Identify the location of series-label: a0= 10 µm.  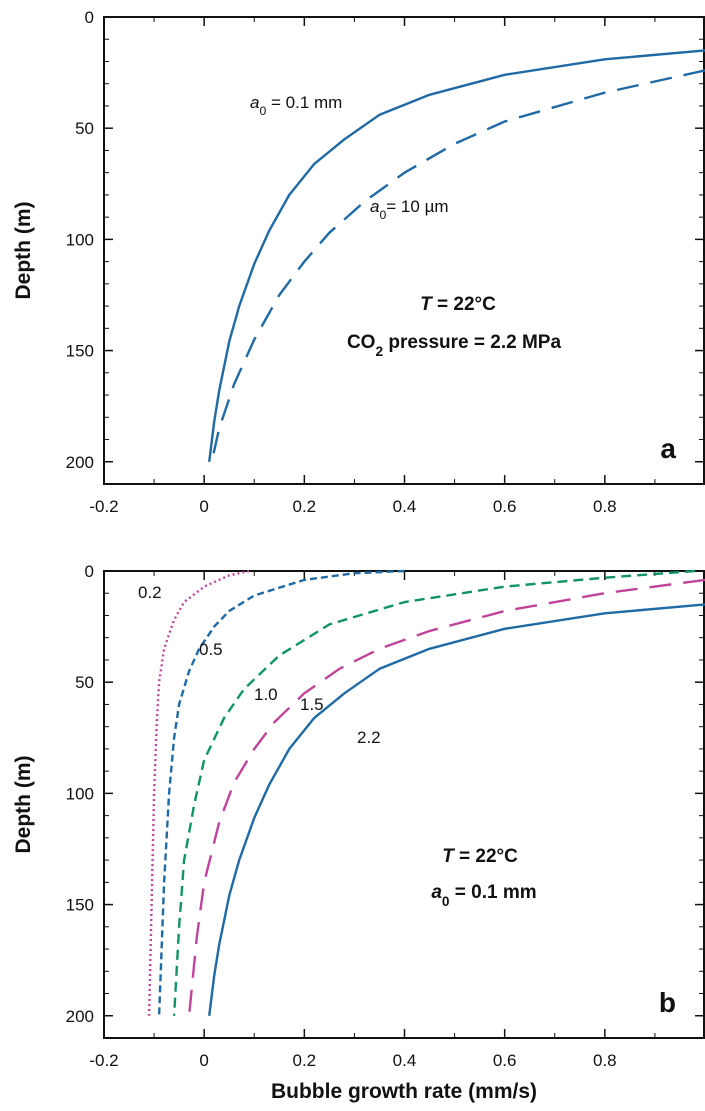
(409, 209).